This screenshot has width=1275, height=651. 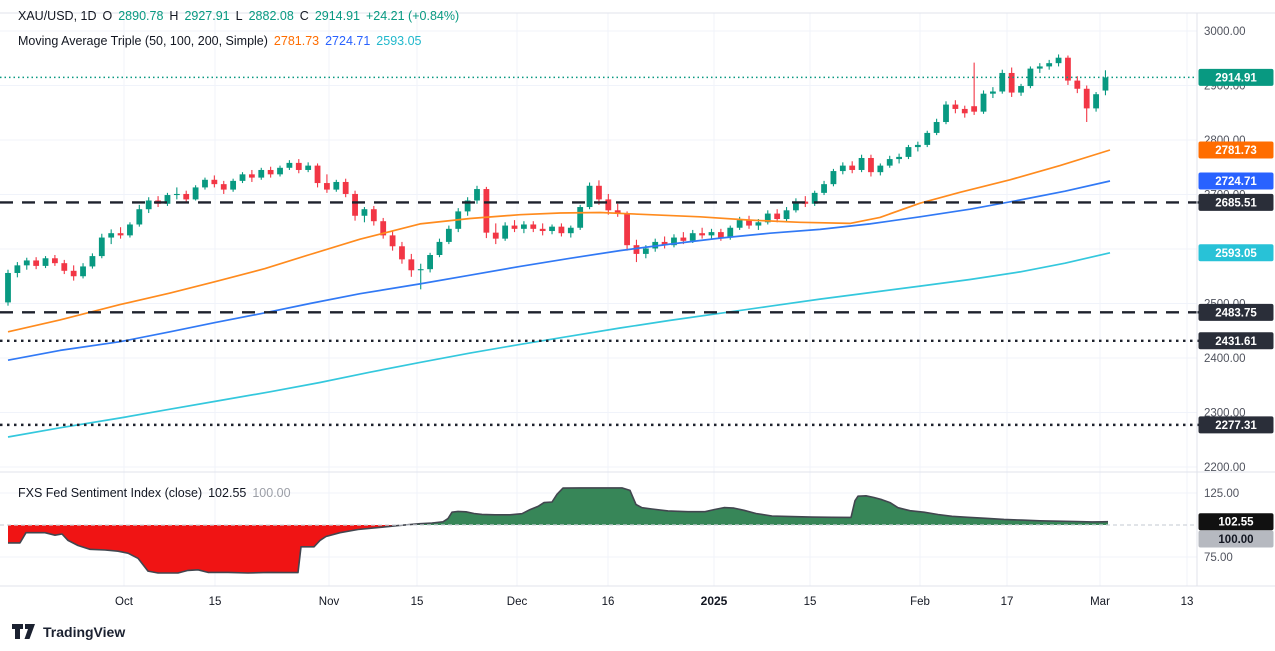 I want to click on axis-badge-2277.31: 2277.31, so click(x=1236, y=425).